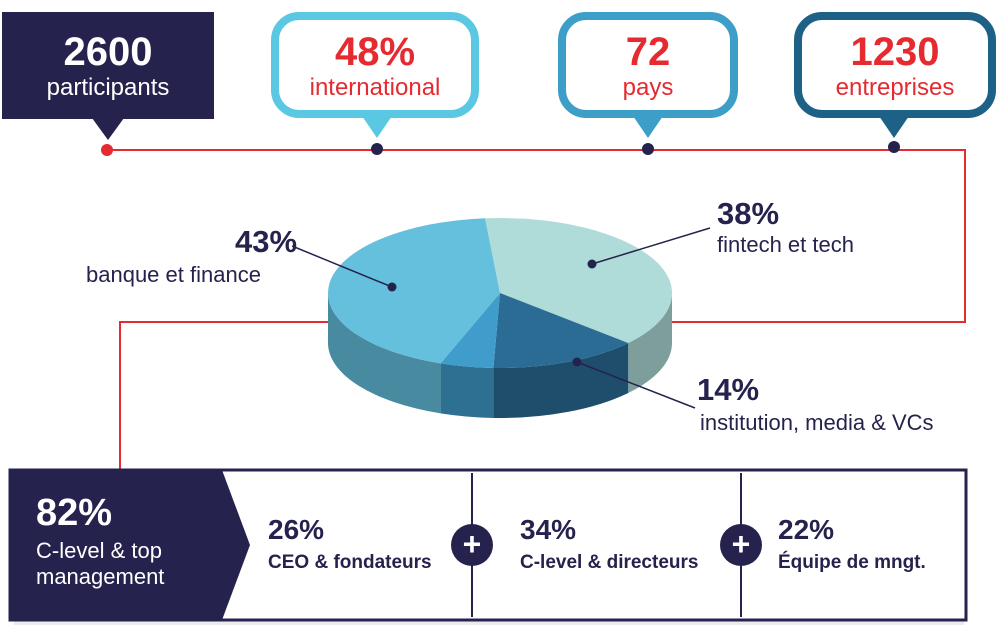 Image resolution: width=1000 pixels, height=635 pixels. I want to click on slice-label-fintech: fintech et tech, so click(785, 244).